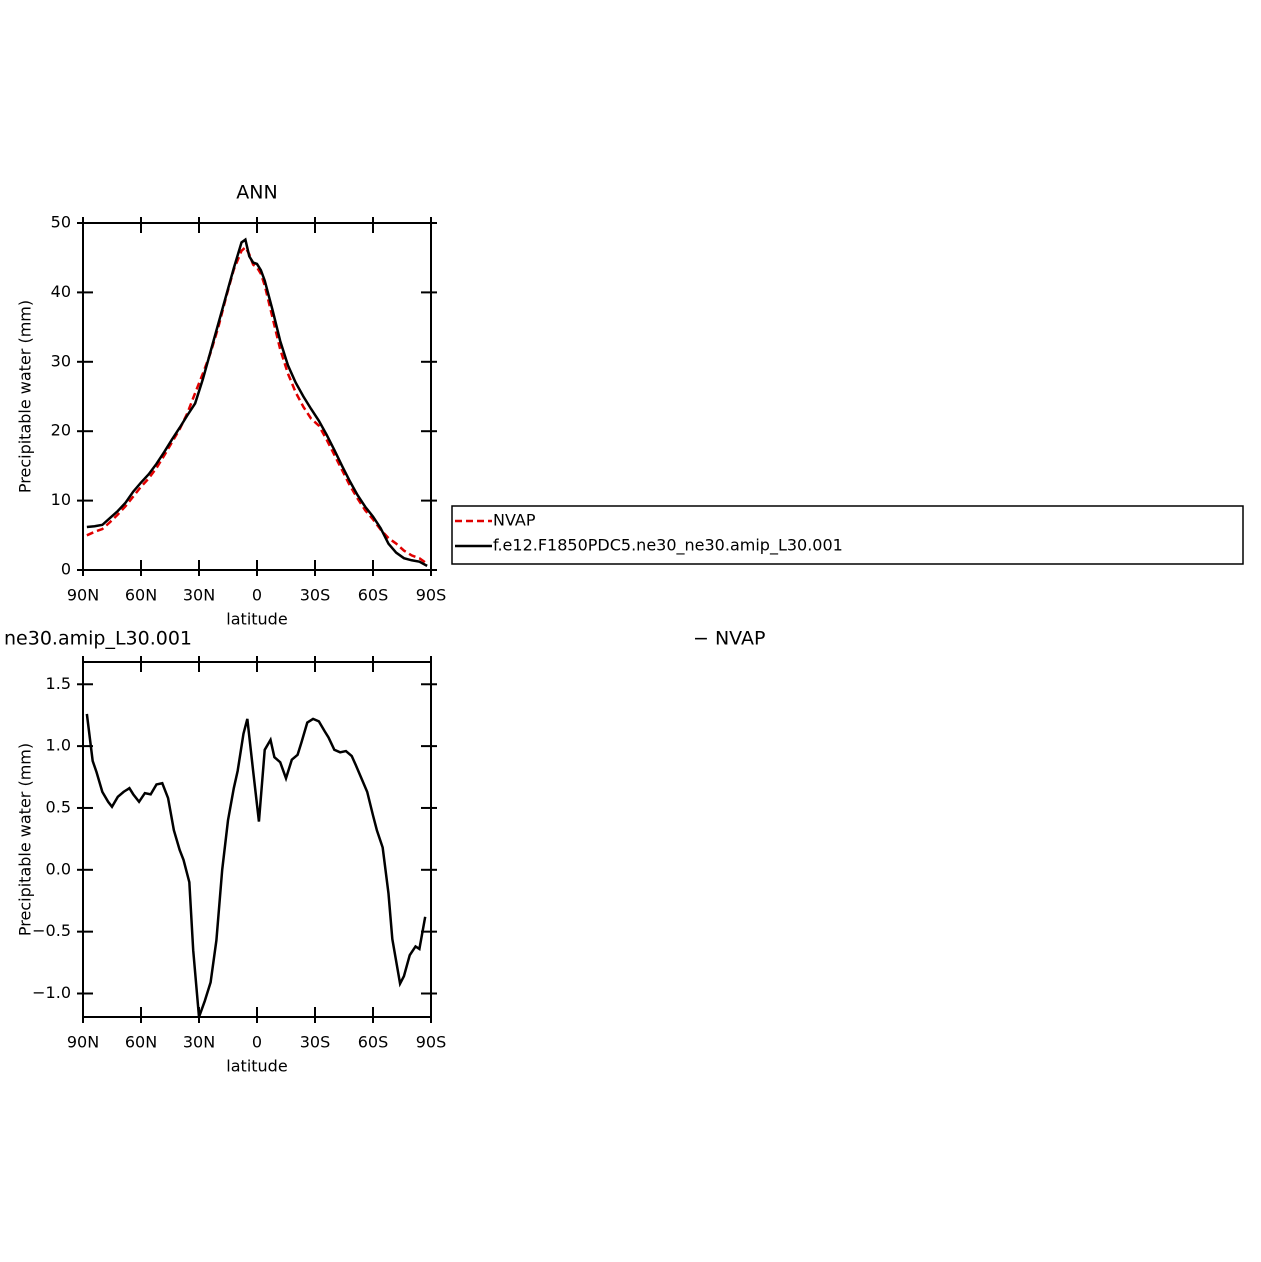 The image size is (1261, 1262). I want to click on chart-title: ANN, so click(256, 193).